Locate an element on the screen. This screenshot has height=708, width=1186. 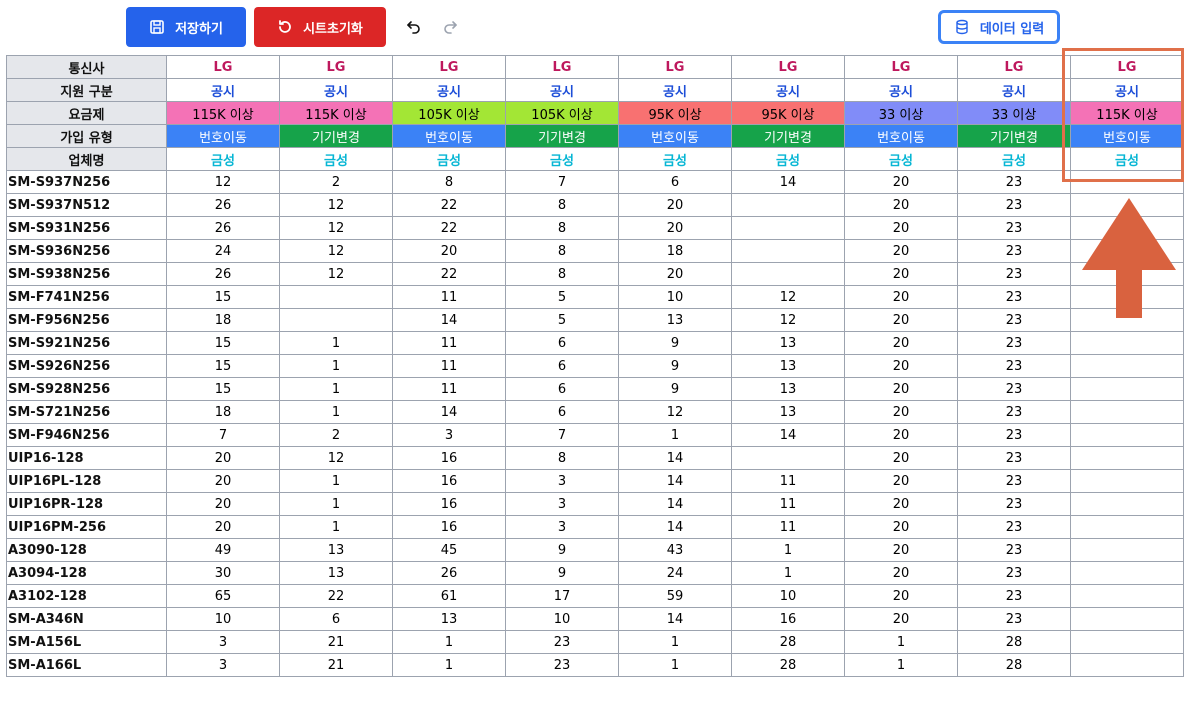
value-cell: 3 is located at coordinates (223, 642).